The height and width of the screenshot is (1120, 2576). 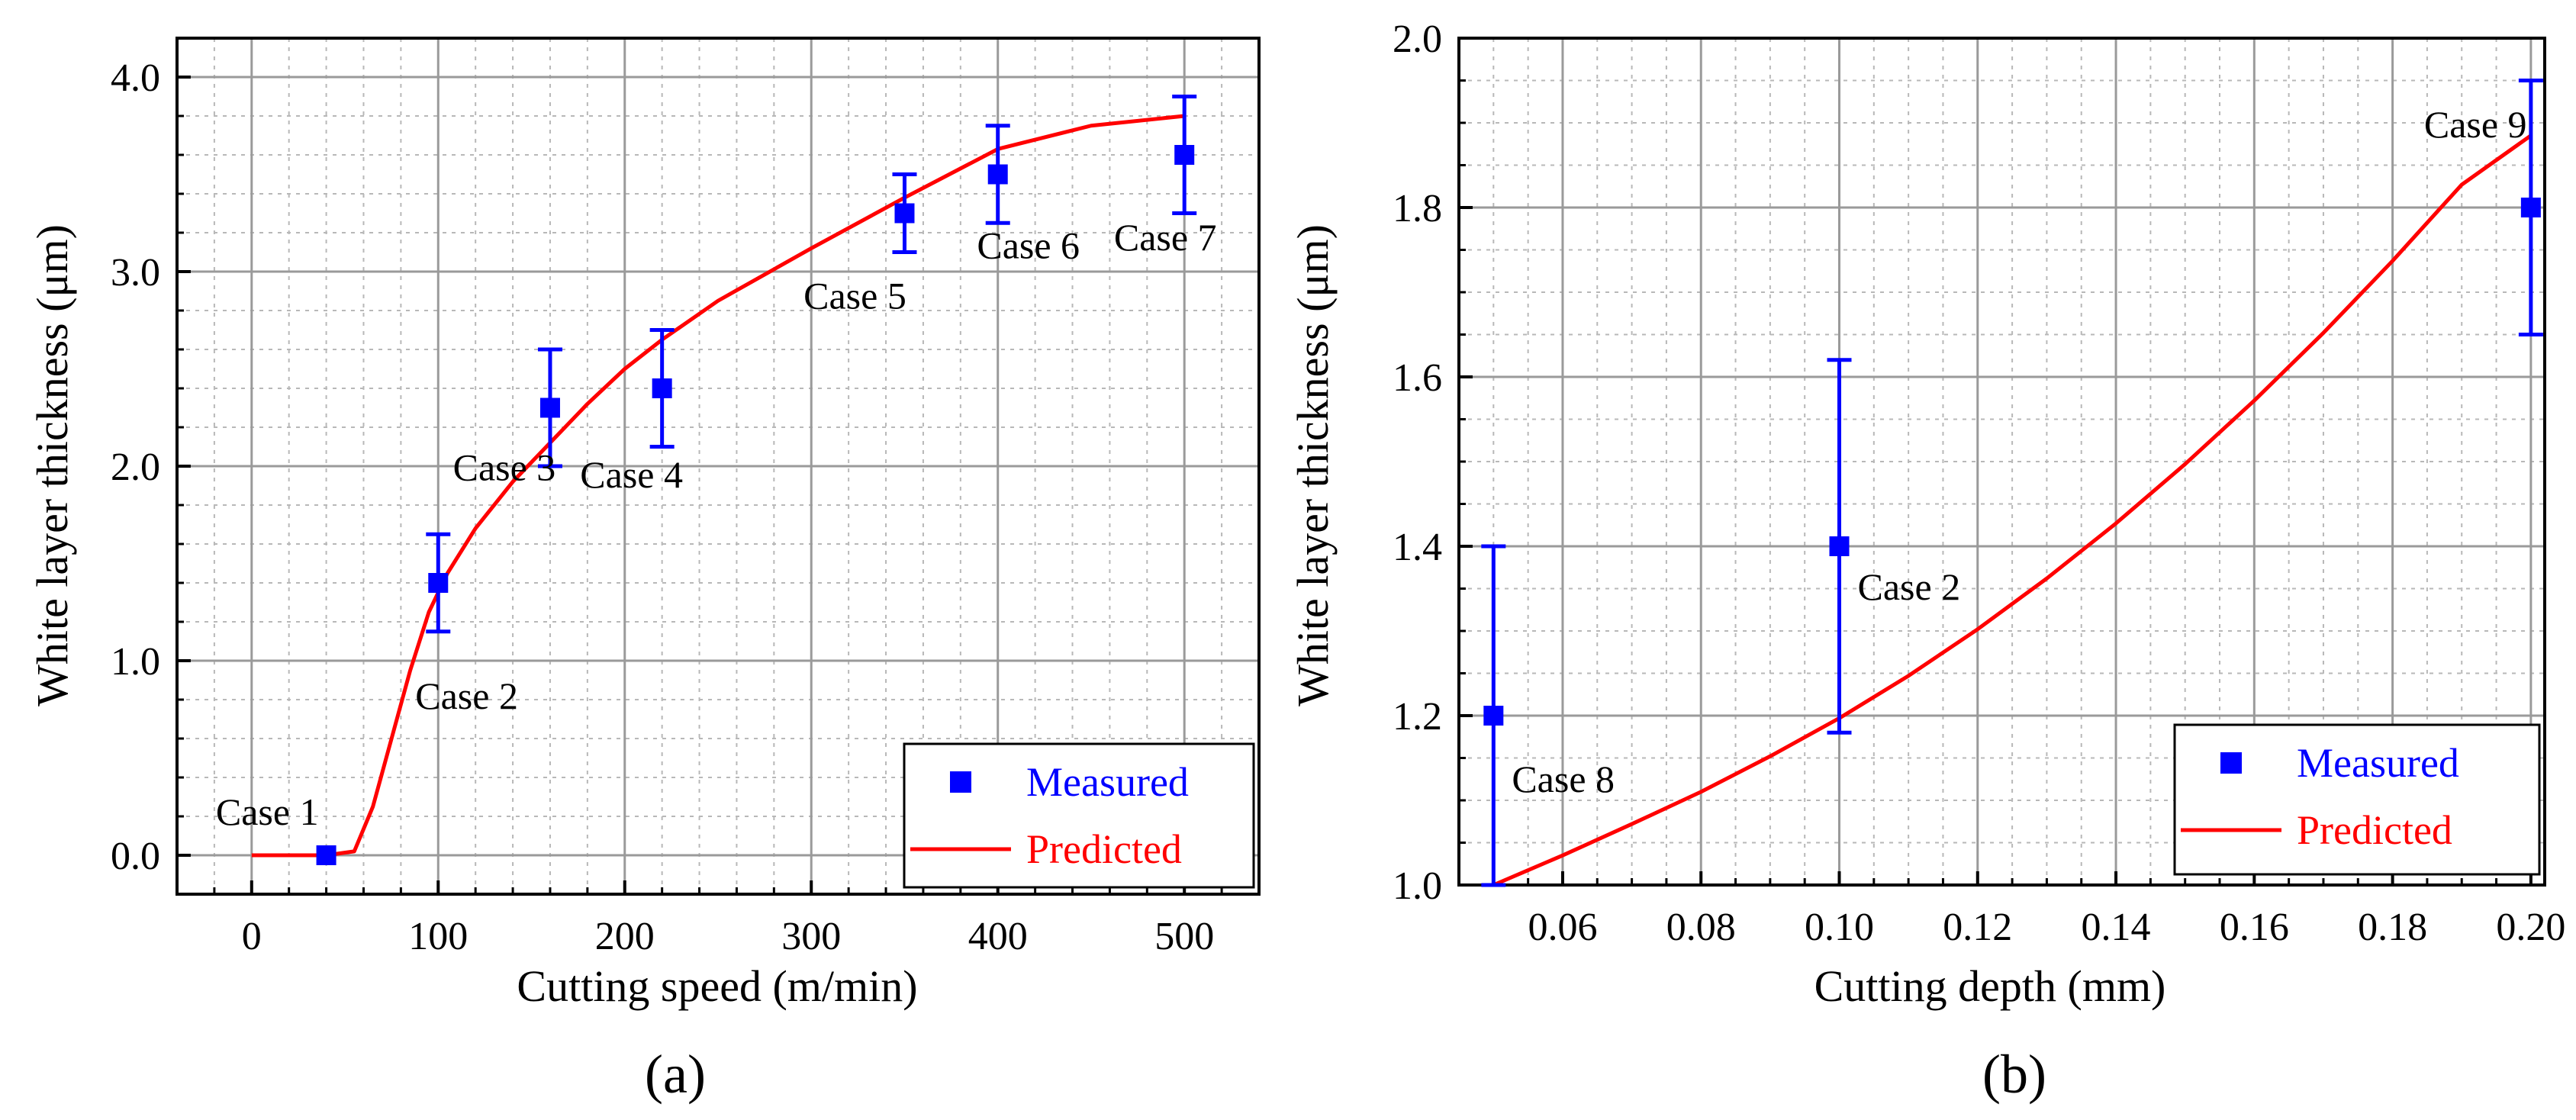 I want to click on case-label: Case 9, so click(x=2475, y=124).